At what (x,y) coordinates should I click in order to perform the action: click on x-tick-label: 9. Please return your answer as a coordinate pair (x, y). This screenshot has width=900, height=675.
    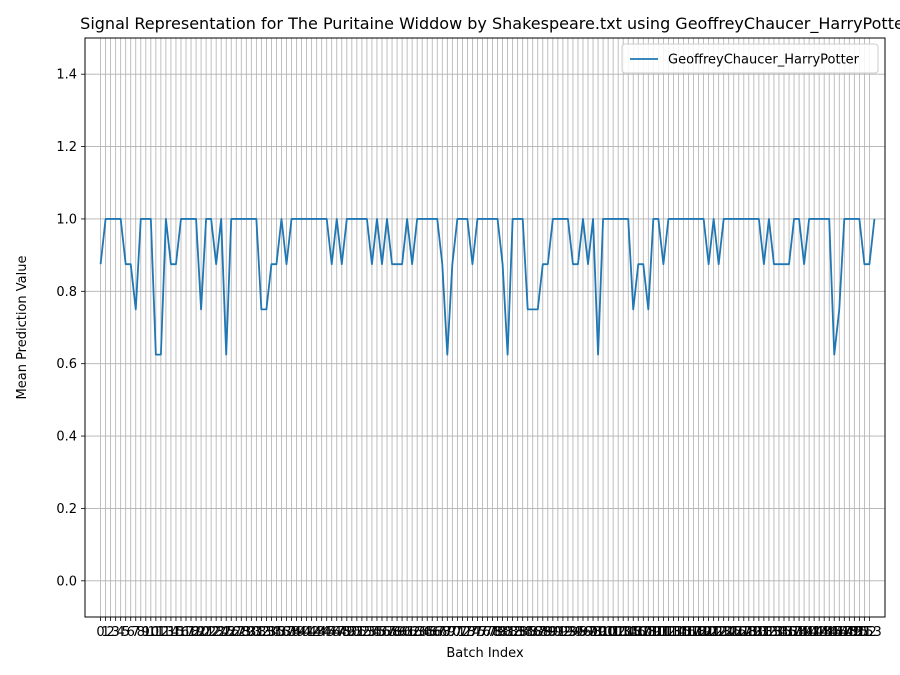
    Looking at the image, I should click on (146, 632).